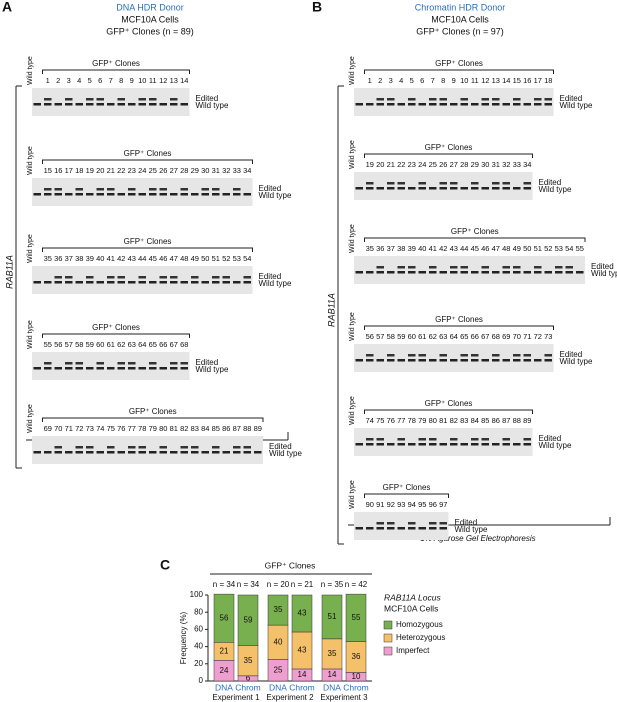 The height and width of the screenshot is (702, 617). I want to click on clone-number: 21, so click(111, 170).